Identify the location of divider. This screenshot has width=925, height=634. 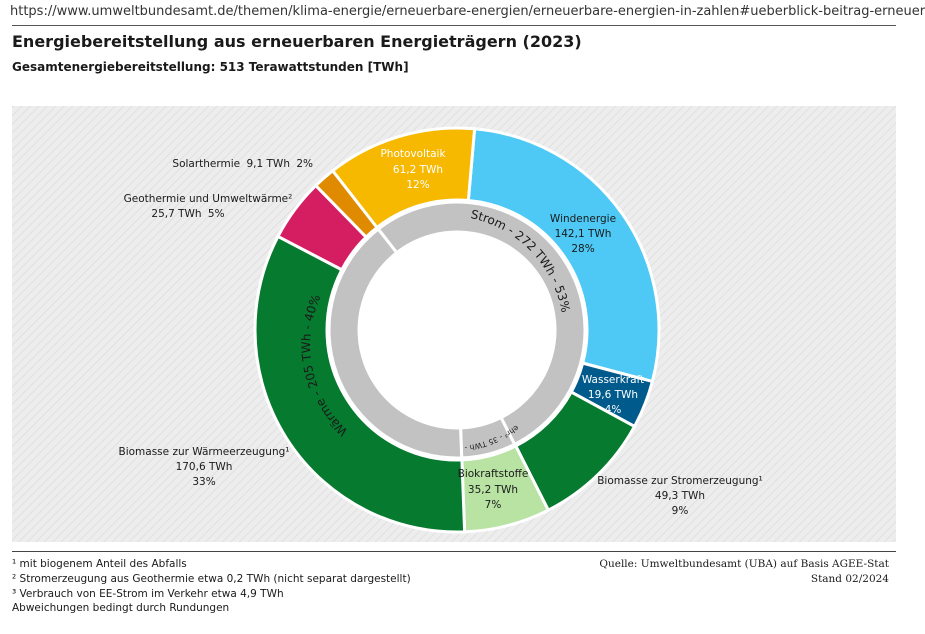
(454, 25).